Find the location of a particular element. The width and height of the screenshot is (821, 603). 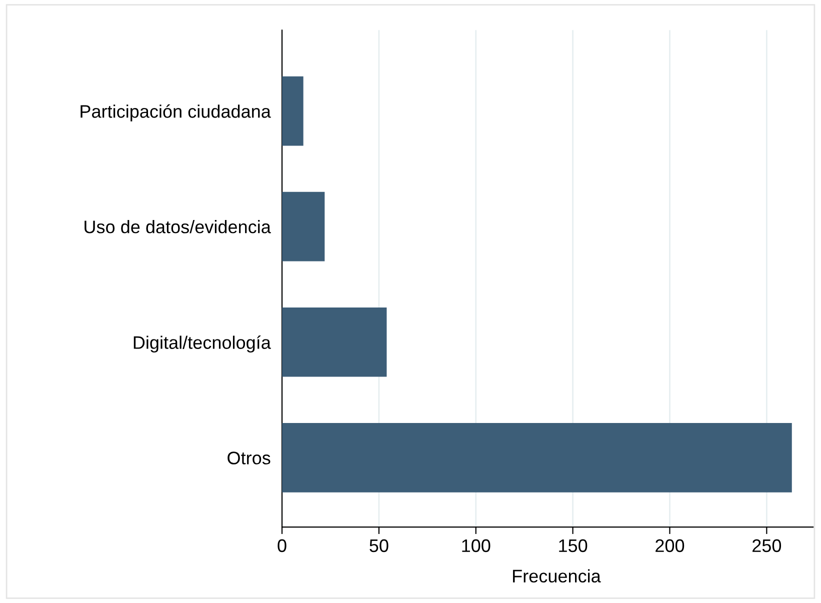

x-axis-title: Frecuencia is located at coordinates (557, 576).